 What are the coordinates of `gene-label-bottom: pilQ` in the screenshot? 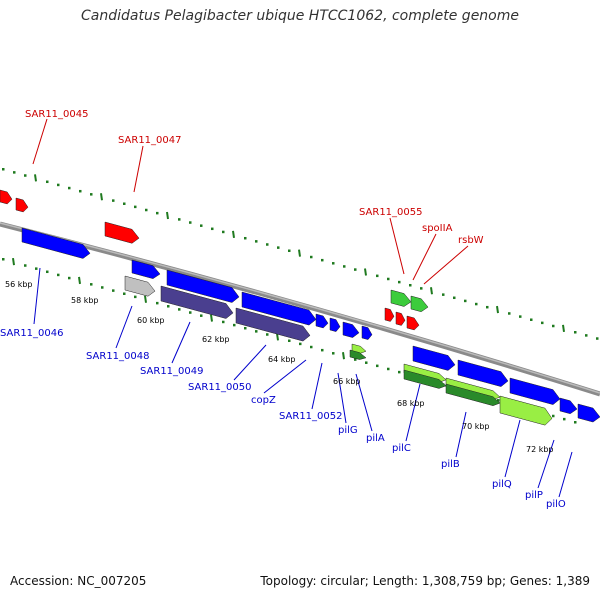 It's located at (502, 484).